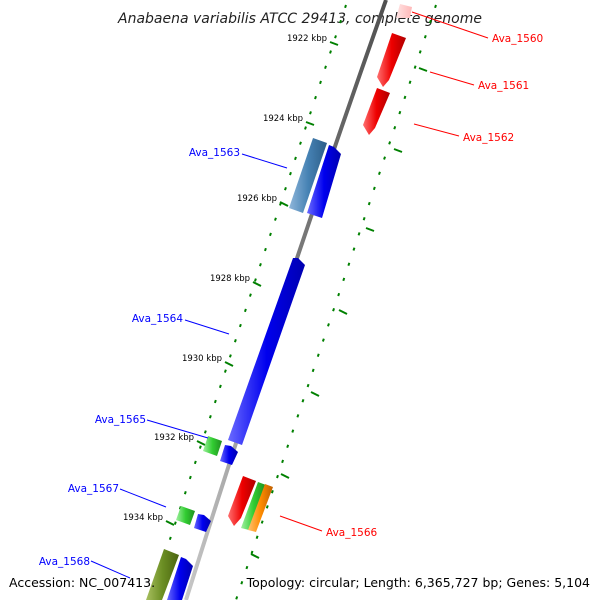 This screenshot has width=600, height=600. I want to click on gene-ava1563-arrow, so click(324, 181).